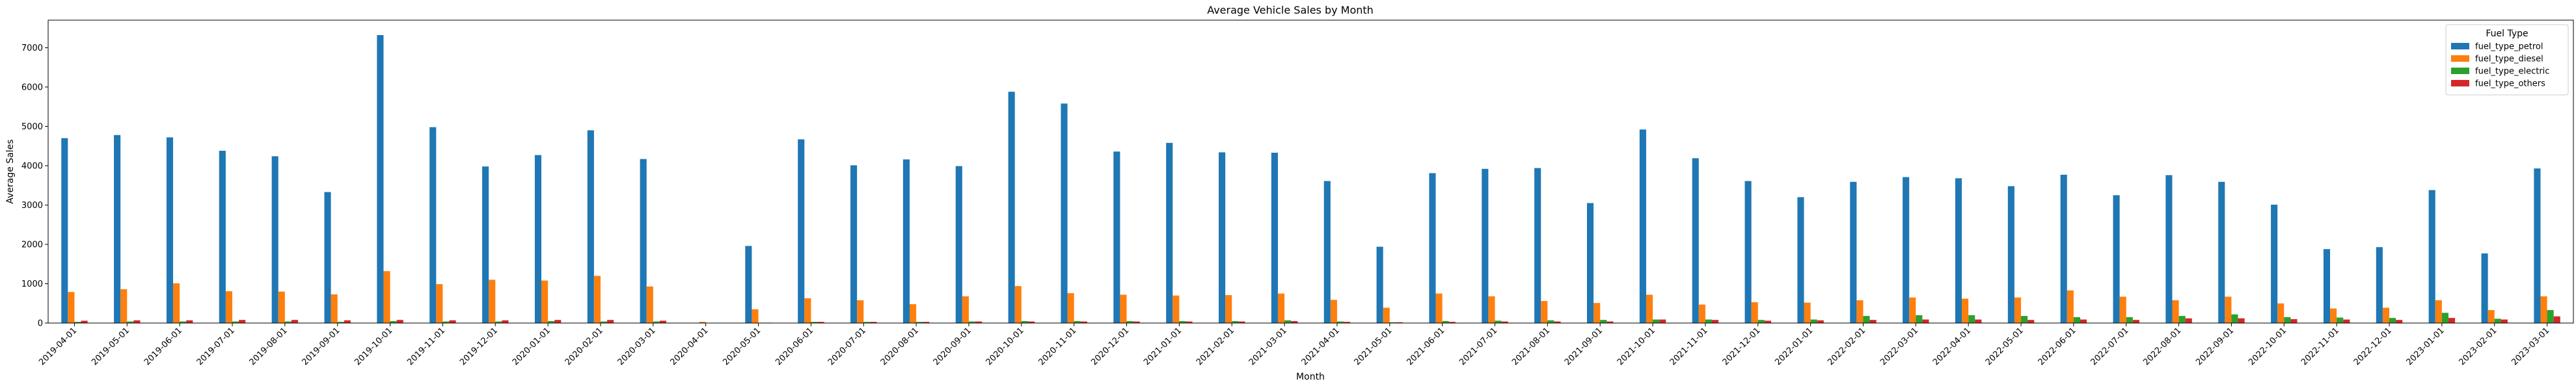  What do you see at coordinates (1478, 346) in the screenshot?
I see `x-tick-label: 2021-07-01` at bounding box center [1478, 346].